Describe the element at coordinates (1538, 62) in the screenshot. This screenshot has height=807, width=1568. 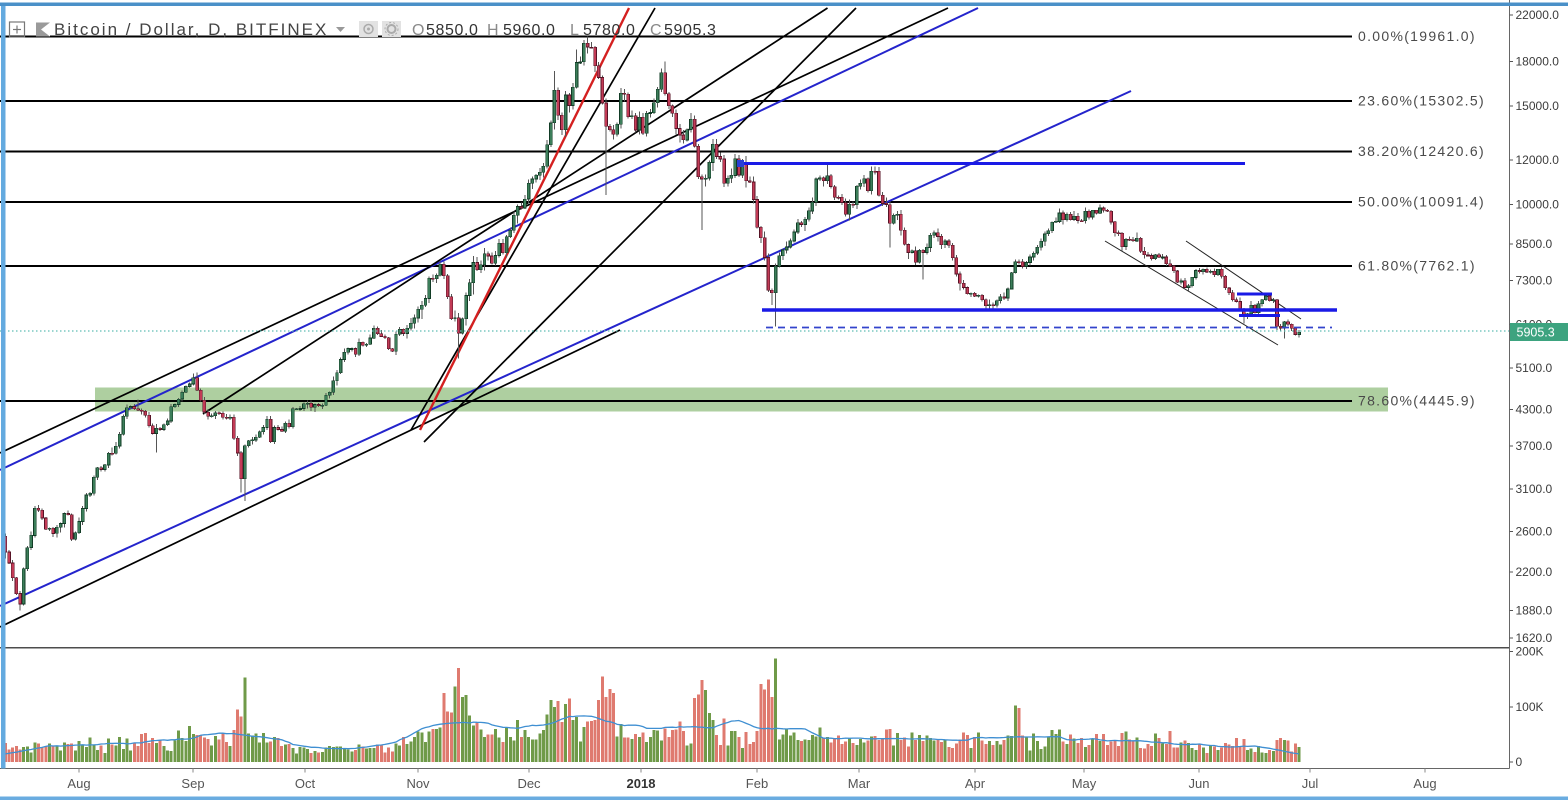
I see `svg-text: 18000.0` at that location.